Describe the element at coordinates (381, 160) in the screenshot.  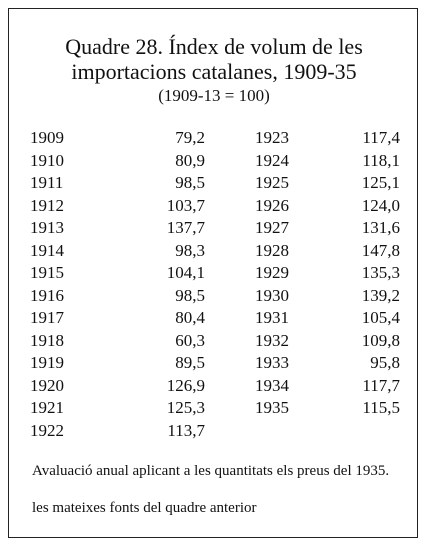
I see `index-value: 118,1` at that location.